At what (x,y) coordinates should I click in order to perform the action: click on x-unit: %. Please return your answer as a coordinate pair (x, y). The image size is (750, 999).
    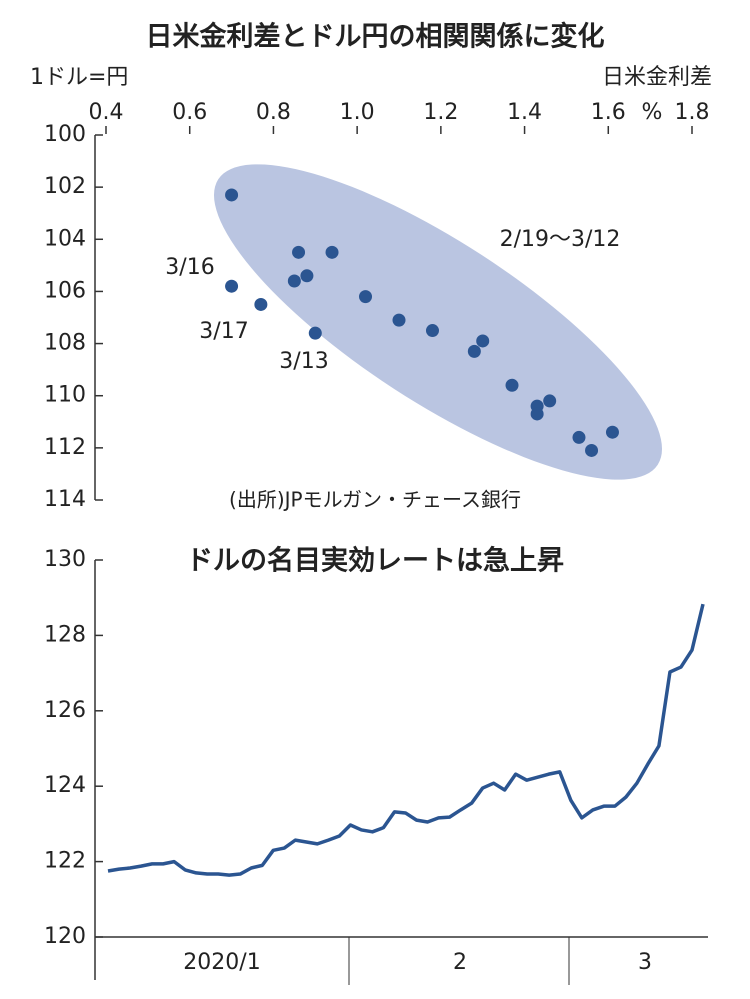
    Looking at the image, I should click on (652, 112).